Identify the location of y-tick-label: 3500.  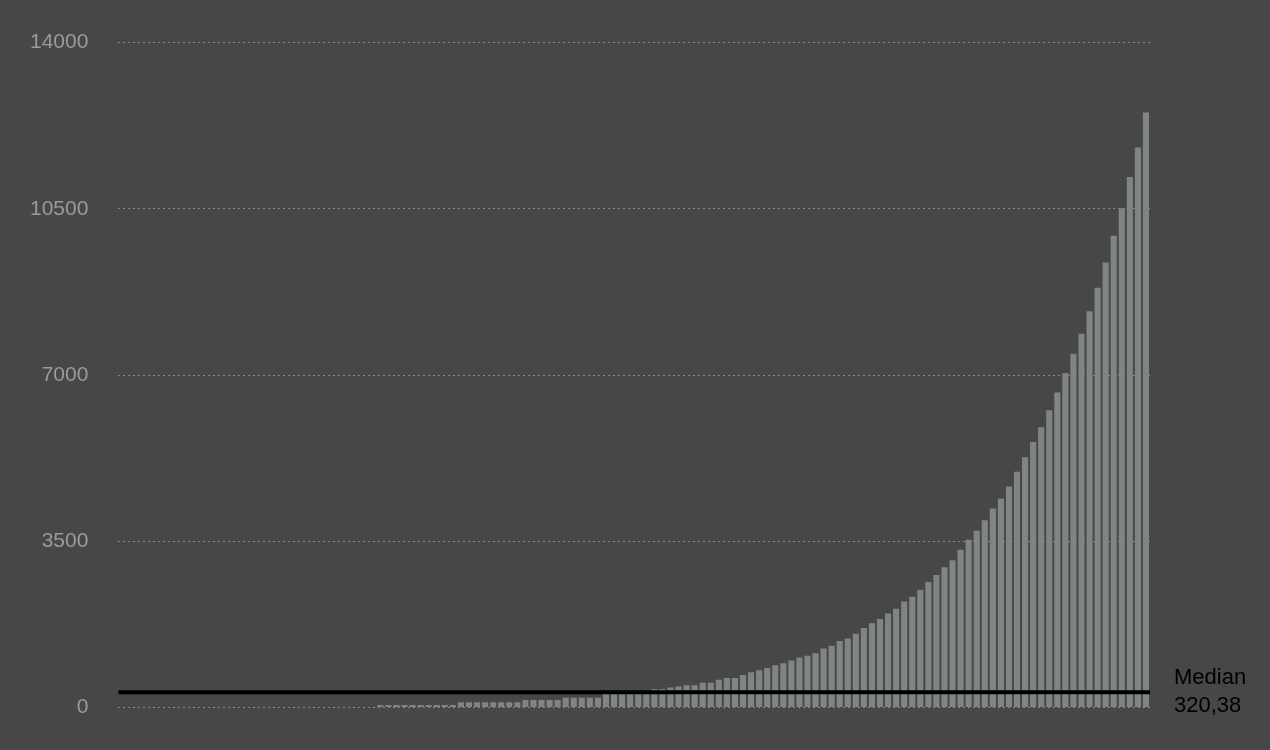
(65, 539).